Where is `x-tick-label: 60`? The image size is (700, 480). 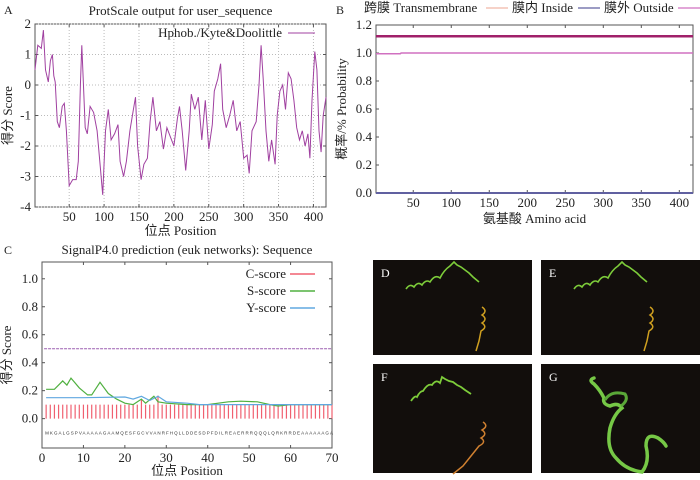
x-tick-label: 60 is located at coordinates (290, 457).